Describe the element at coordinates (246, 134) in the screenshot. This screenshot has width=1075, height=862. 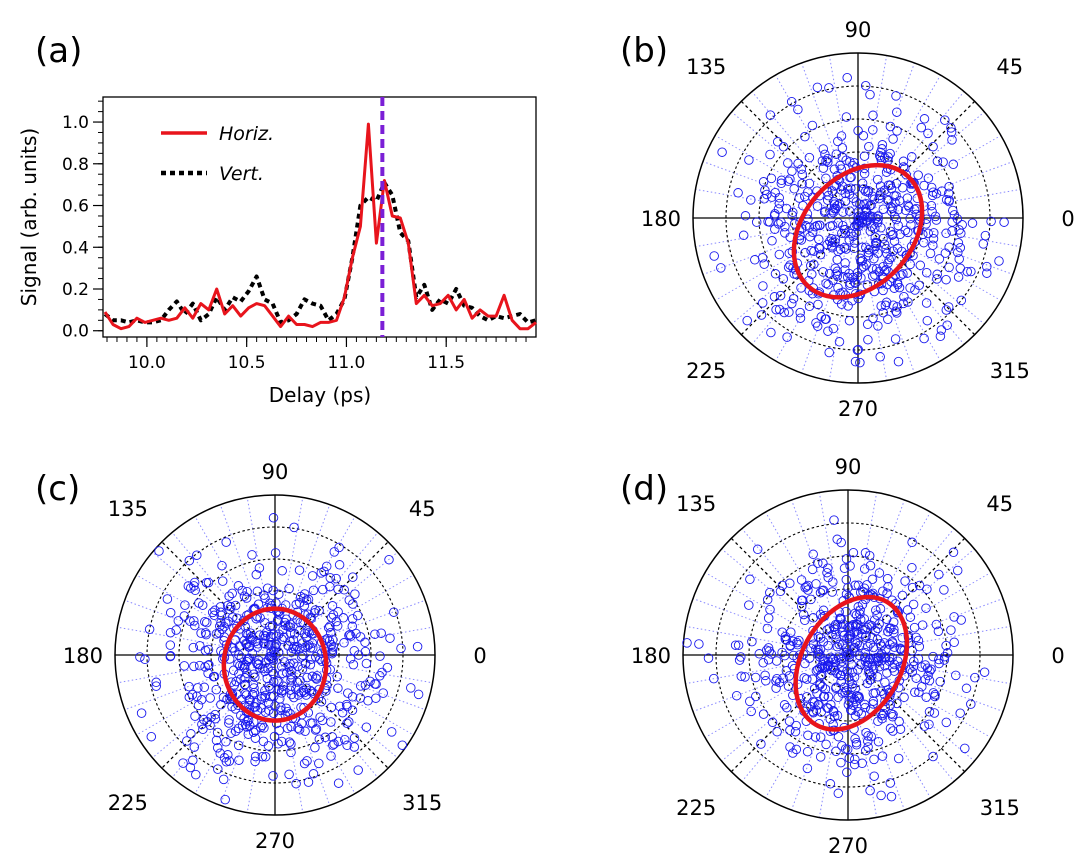
I see `legend-label-horiz: Horiz.` at that location.